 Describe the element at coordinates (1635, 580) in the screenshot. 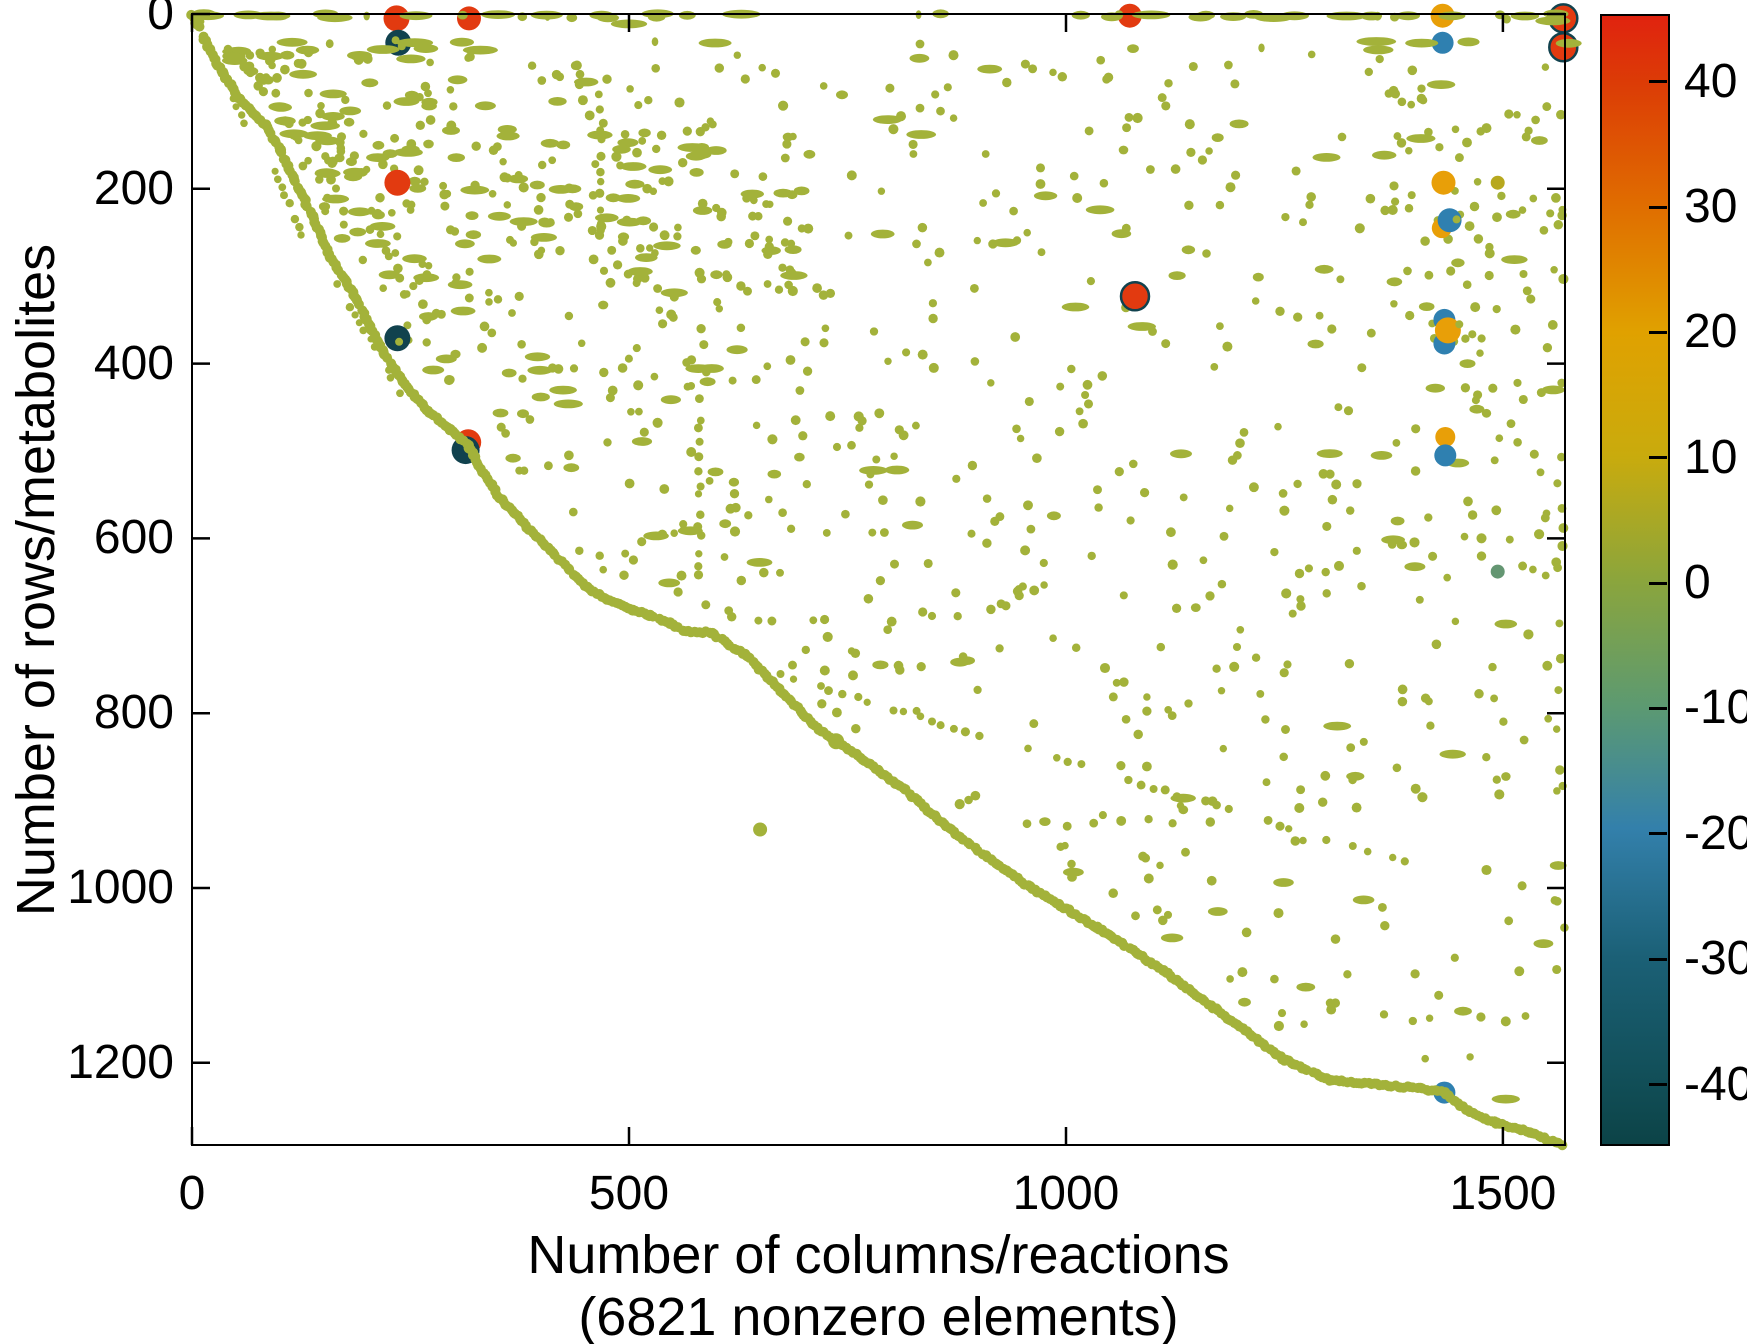

I see `colorbar` at that location.